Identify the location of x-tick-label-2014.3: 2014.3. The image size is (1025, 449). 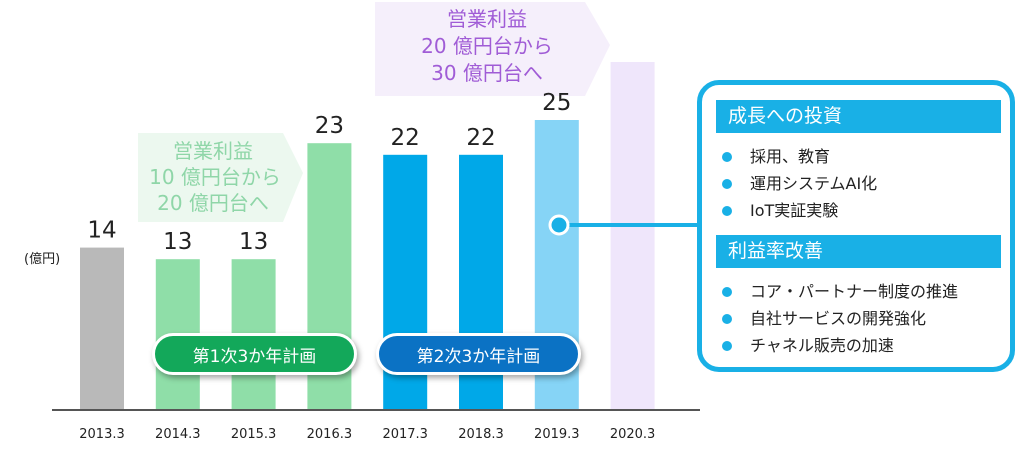
(178, 434).